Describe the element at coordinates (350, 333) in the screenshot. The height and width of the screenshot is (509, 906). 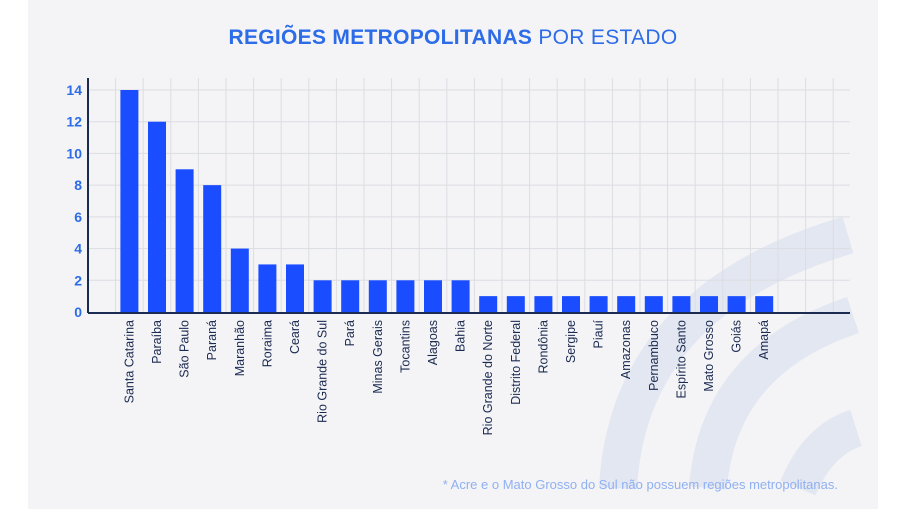
I see `x-tick-label: Pará` at that location.